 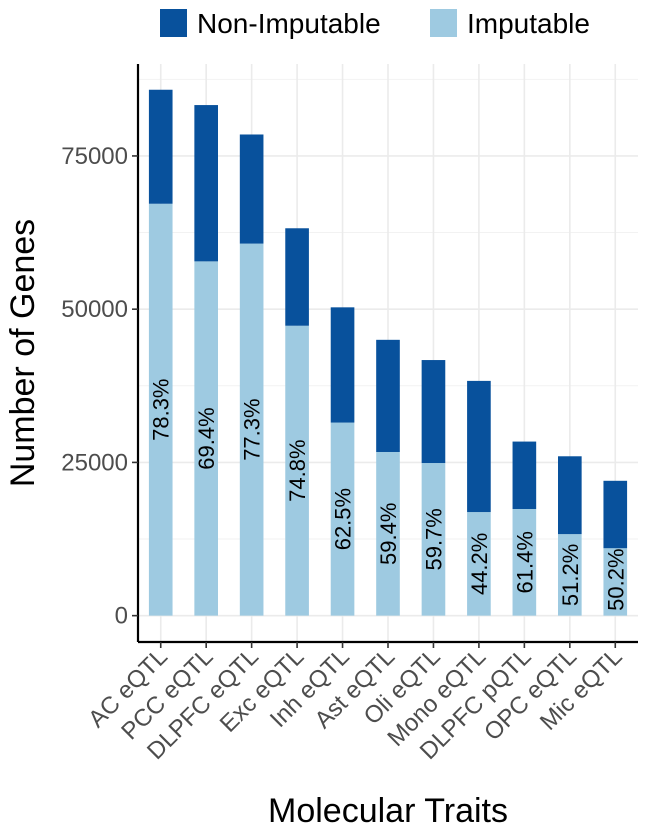 What do you see at coordinates (94, 309) in the screenshot?
I see `y-tick-label: 50000` at bounding box center [94, 309].